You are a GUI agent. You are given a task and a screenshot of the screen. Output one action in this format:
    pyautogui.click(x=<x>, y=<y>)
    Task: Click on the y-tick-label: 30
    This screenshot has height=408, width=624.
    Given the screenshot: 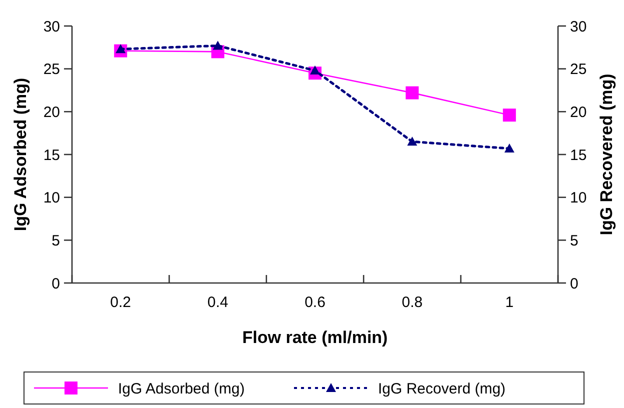 What is the action you would take?
    pyautogui.click(x=51, y=27)
    